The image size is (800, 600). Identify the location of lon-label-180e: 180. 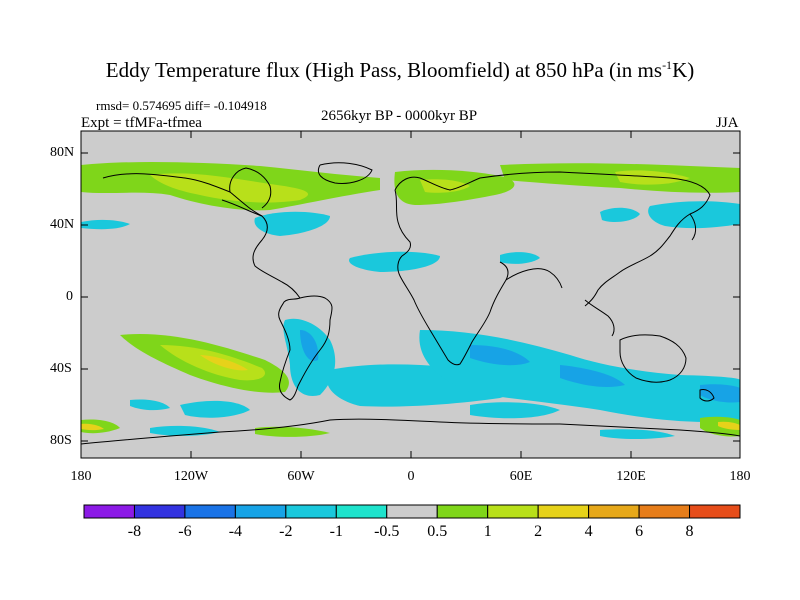
(740, 476).